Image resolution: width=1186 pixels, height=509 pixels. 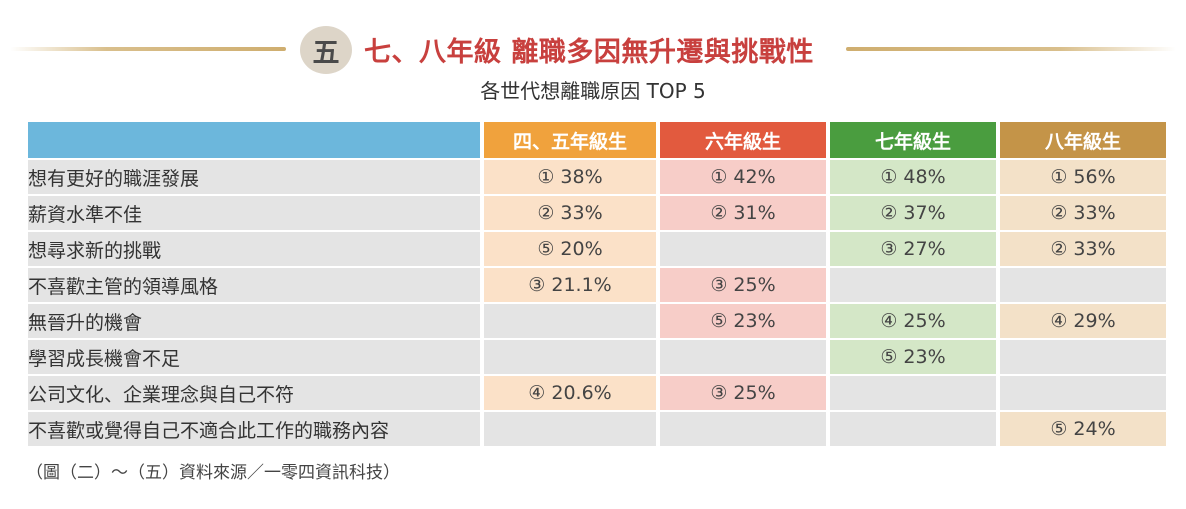 What do you see at coordinates (254, 178) in the screenshot?
I see `row-label: 想有更好的職涯發展` at bounding box center [254, 178].